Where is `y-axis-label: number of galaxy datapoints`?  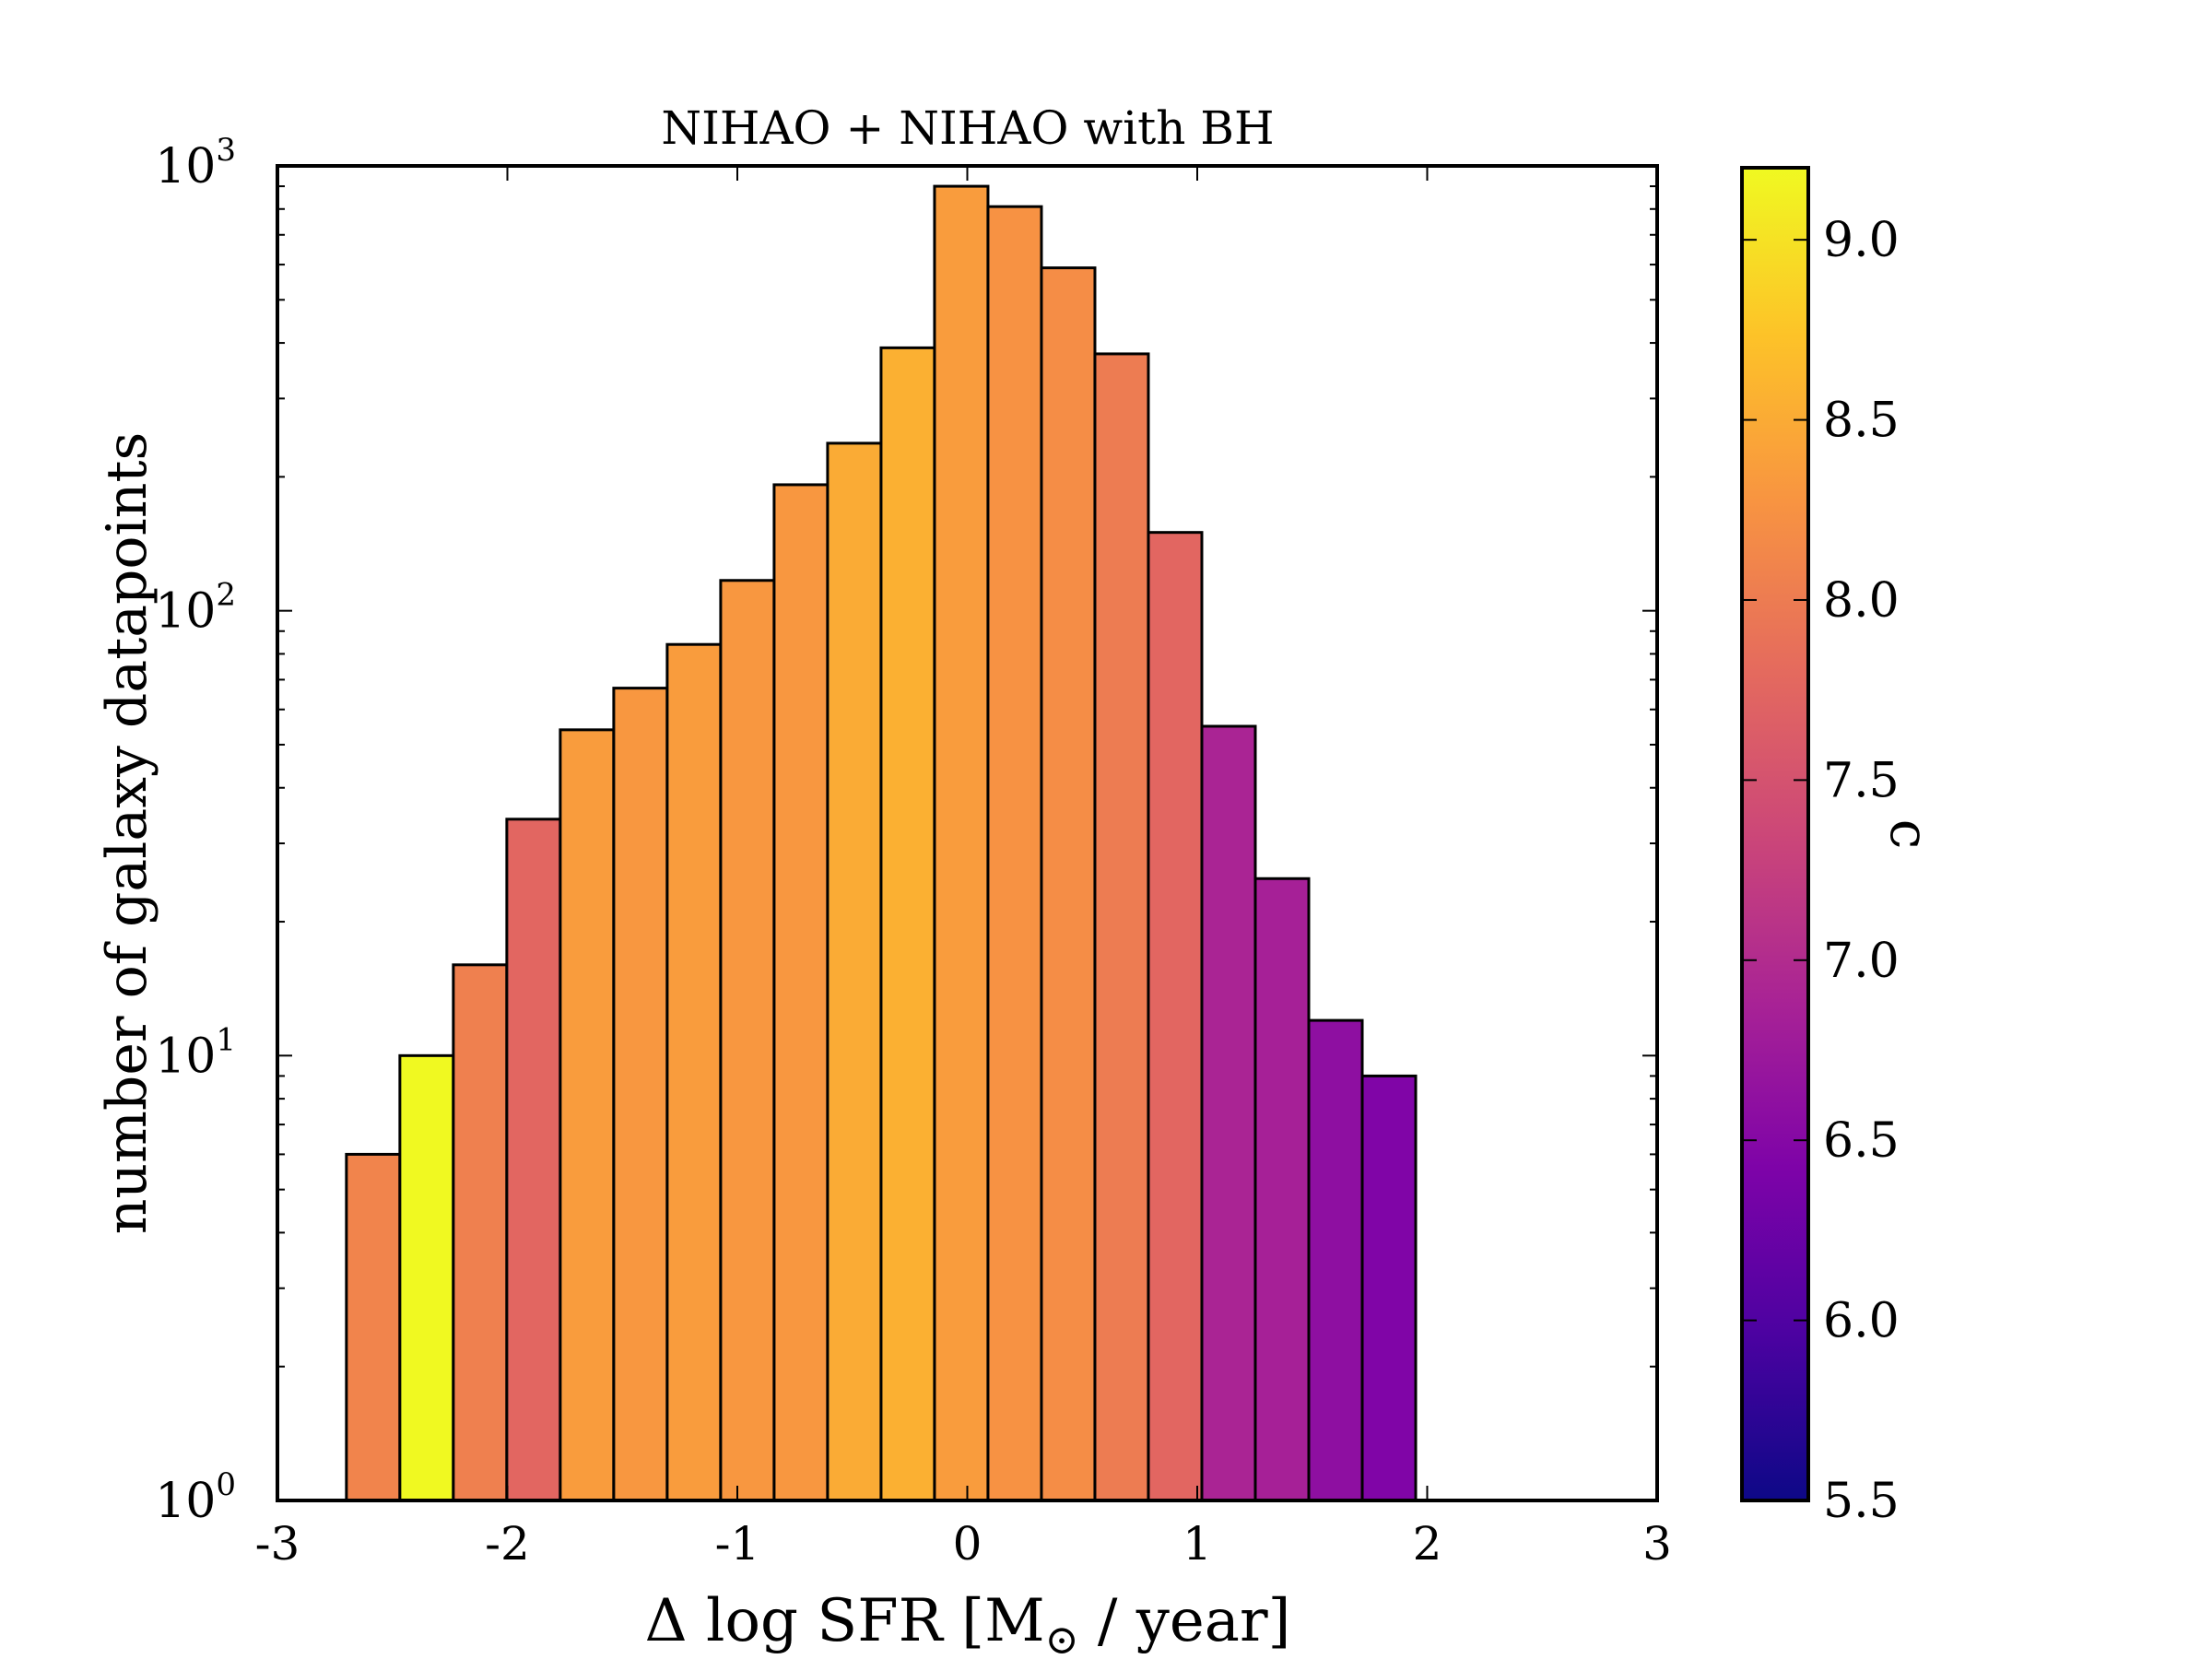
y-axis-label: number of galaxy datapoints is located at coordinates (127, 833).